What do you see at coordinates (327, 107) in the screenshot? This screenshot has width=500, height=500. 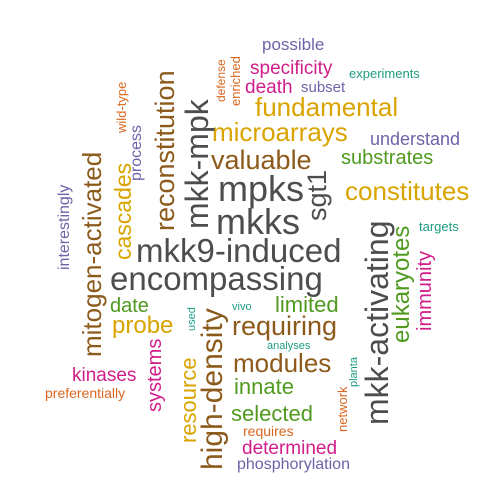 I see `word-fundamental: fundamental` at bounding box center [327, 107].